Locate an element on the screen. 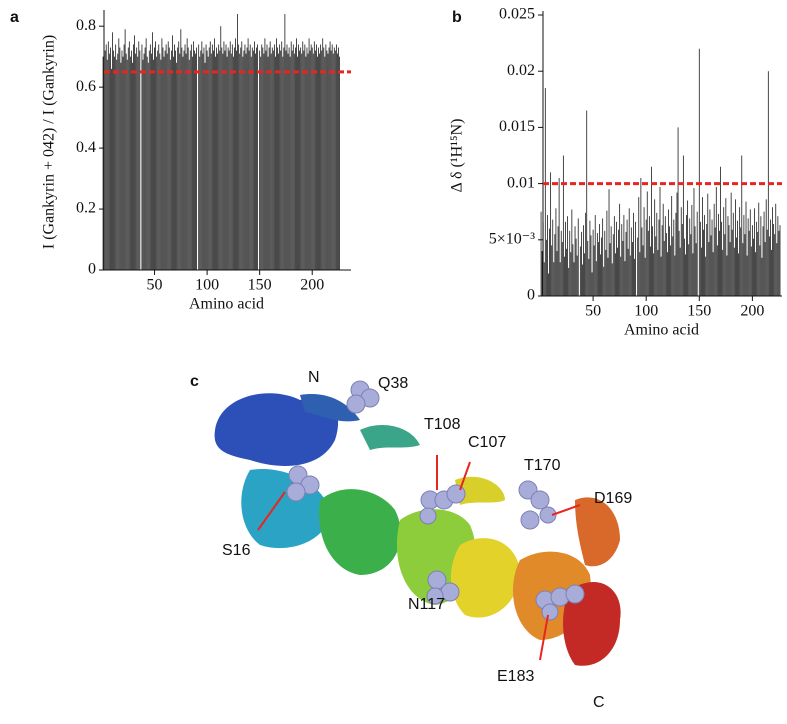  y-axis-label: I (Gankyrin + 042) / I (Gankyrin) is located at coordinates (49, 142).